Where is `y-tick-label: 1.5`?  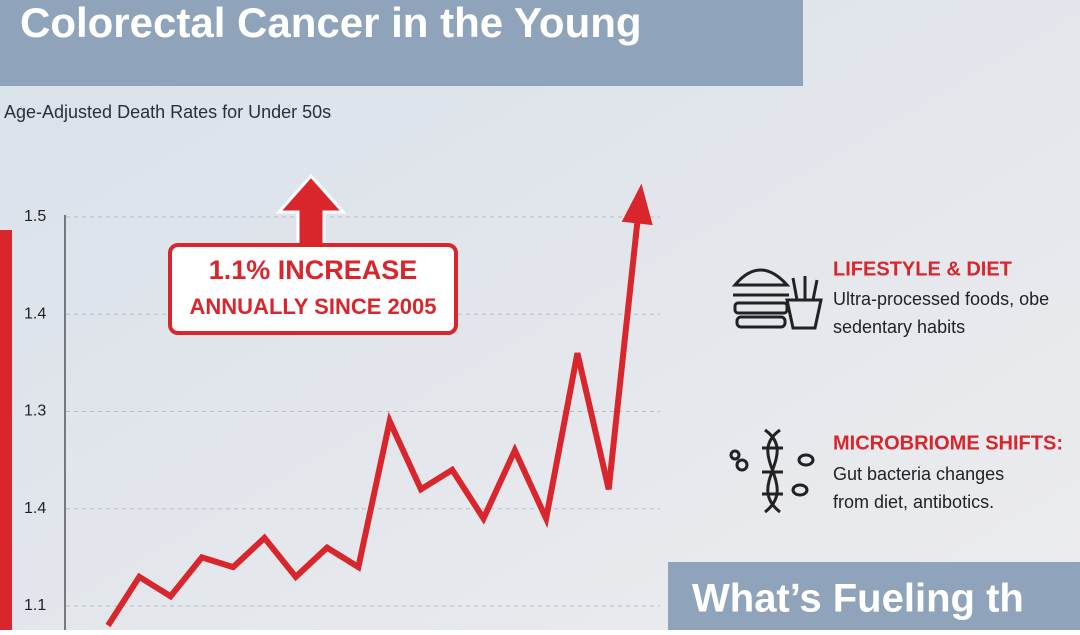
y-tick-label: 1.5 is located at coordinates (35, 216).